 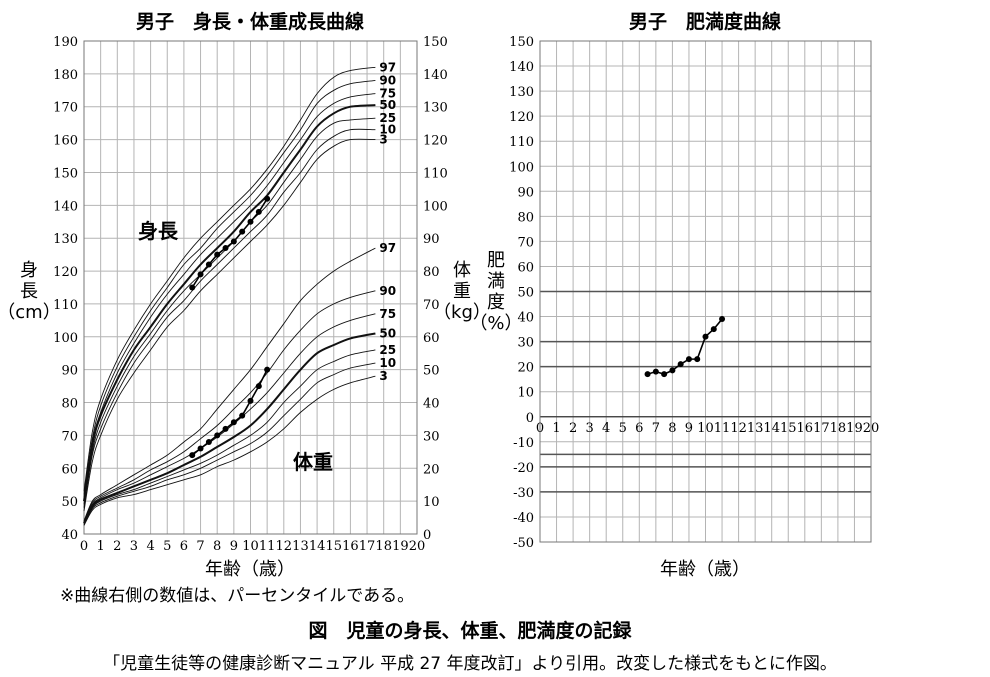 What do you see at coordinates (387, 130) in the screenshot?
I see `height-percentile-label-10: 10` at bounding box center [387, 130].